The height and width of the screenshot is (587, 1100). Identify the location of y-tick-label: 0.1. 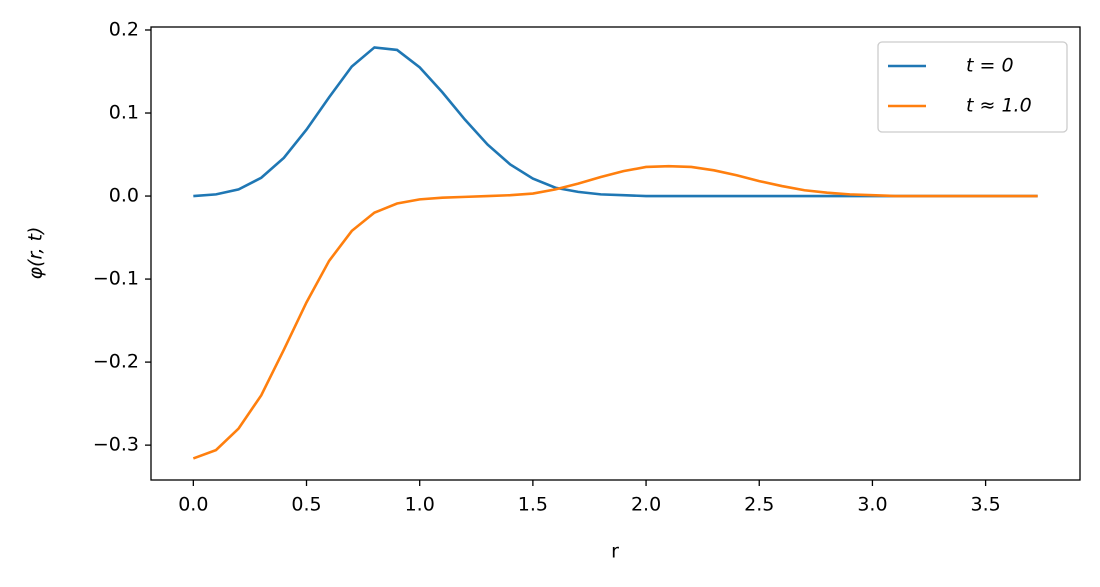
(124, 113).